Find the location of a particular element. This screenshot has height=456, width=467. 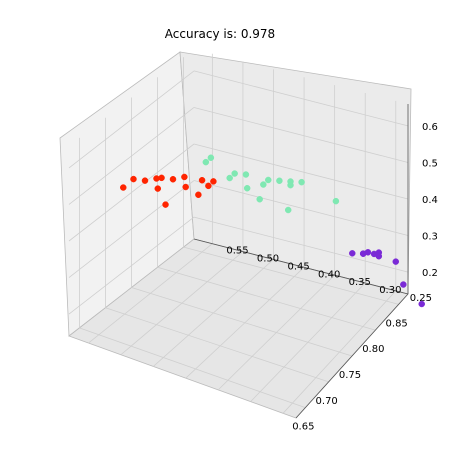

x-axis-line is located at coordinates (352, 356).